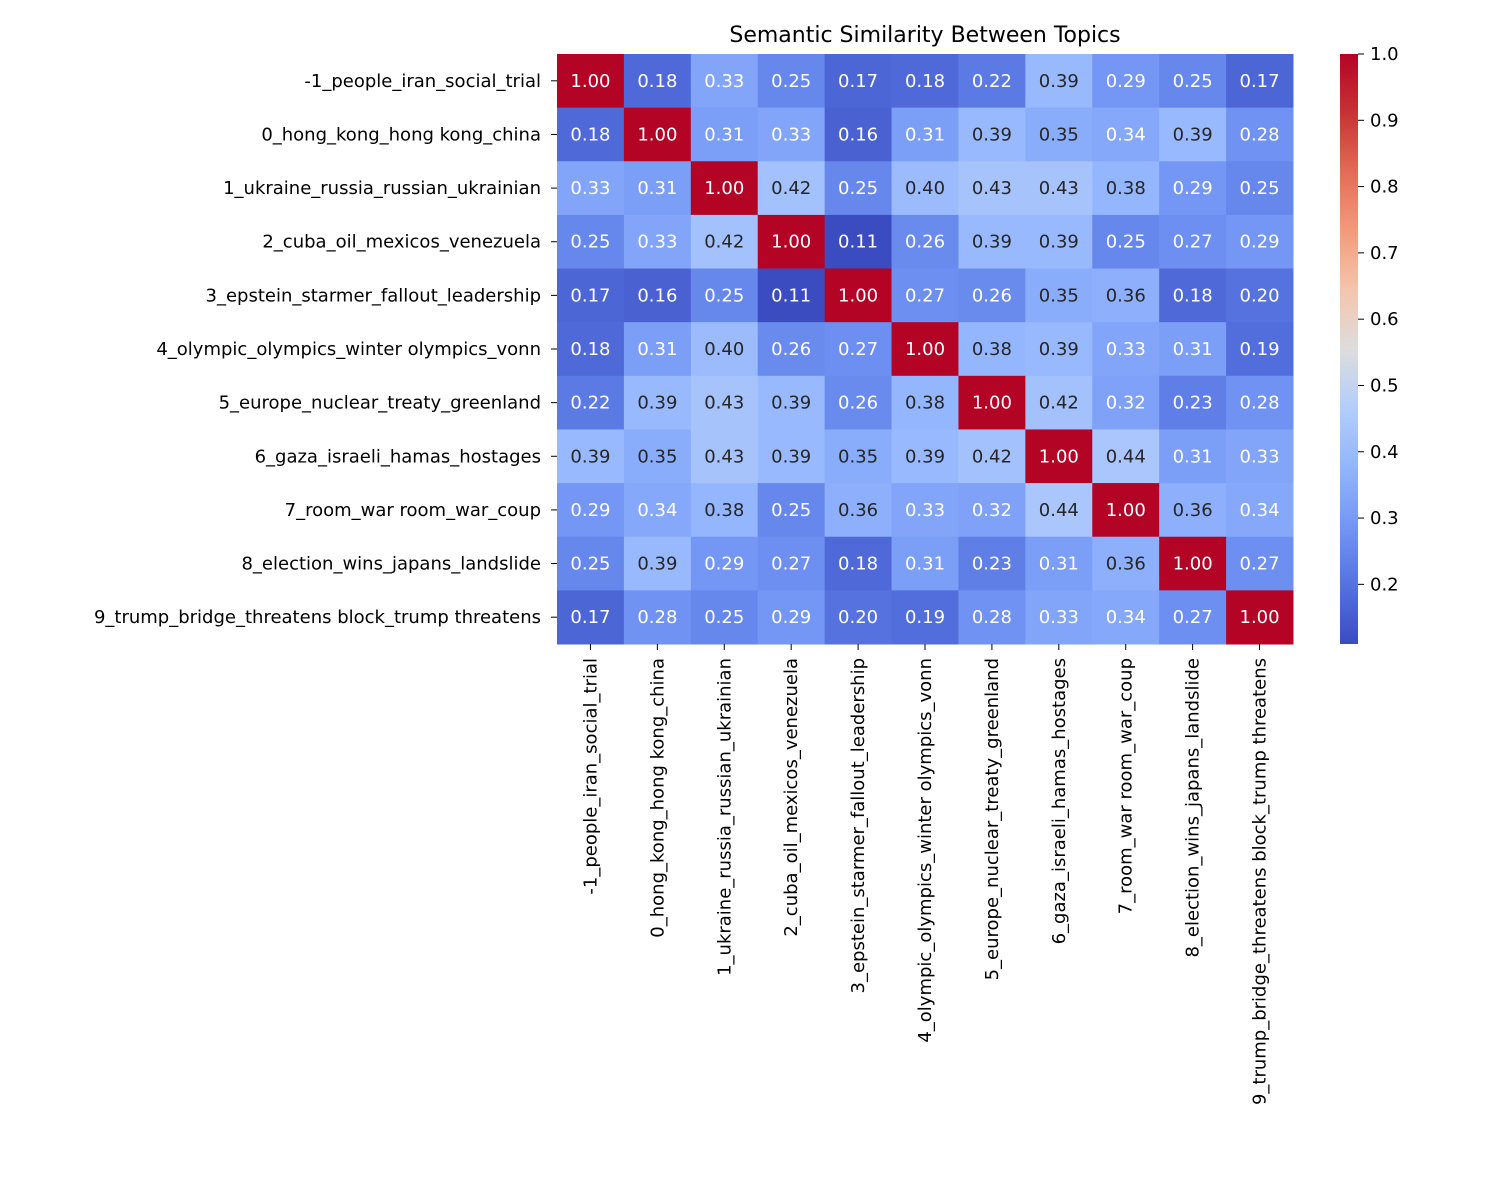 Image resolution: width=1500 pixels, height=1200 pixels. I want to click on cell-annotation: 0.17, so click(1260, 81).